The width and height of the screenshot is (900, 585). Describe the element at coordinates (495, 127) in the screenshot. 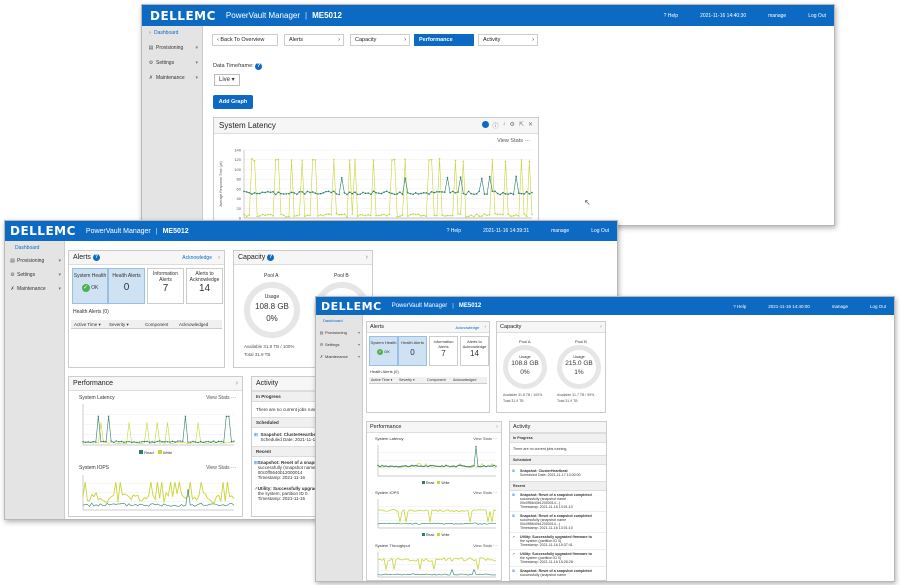

I see `info-icon: ⓘ` at that location.